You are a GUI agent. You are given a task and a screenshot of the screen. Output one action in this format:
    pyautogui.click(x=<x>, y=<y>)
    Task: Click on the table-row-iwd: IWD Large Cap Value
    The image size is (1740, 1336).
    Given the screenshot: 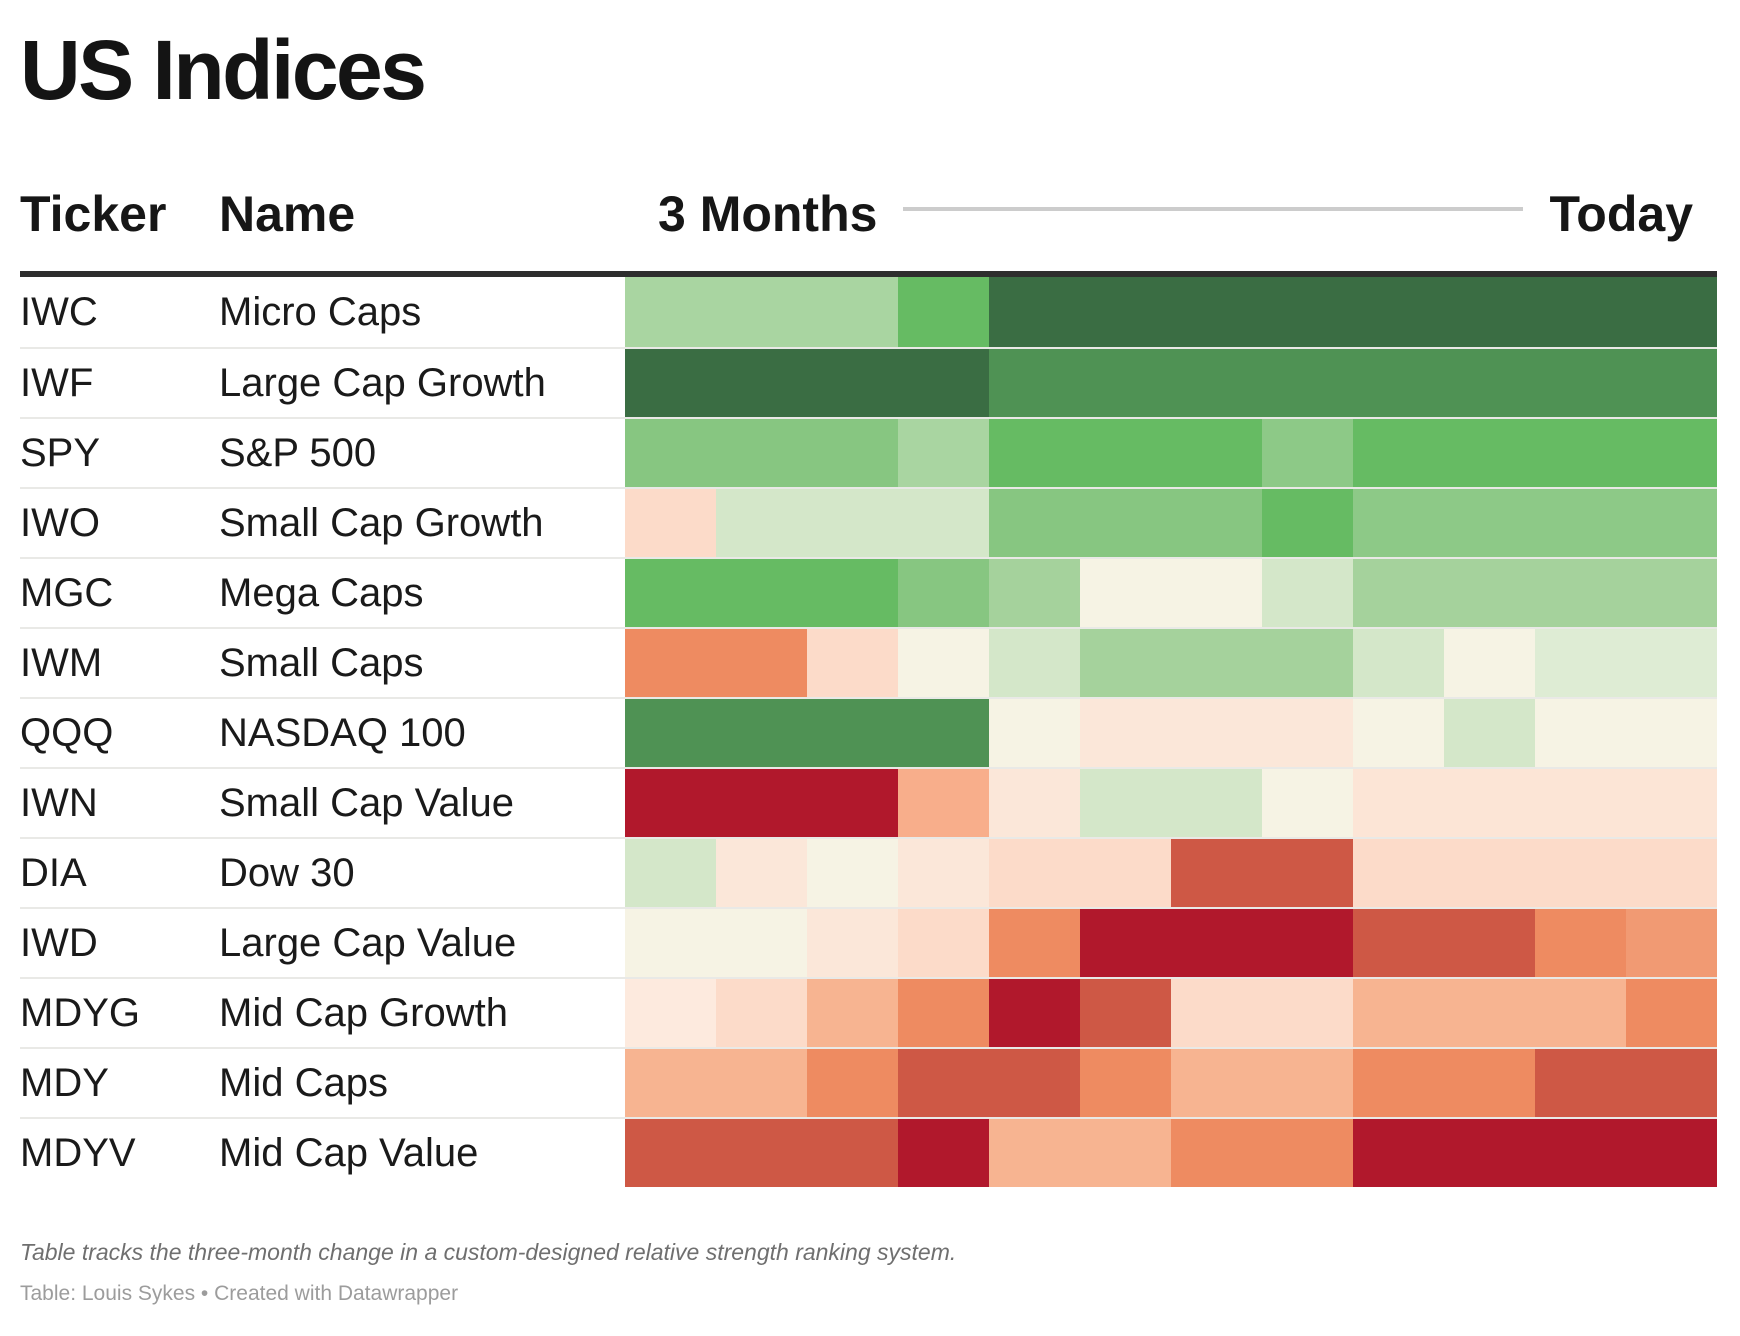 What is the action you would take?
    pyautogui.click(x=868, y=942)
    